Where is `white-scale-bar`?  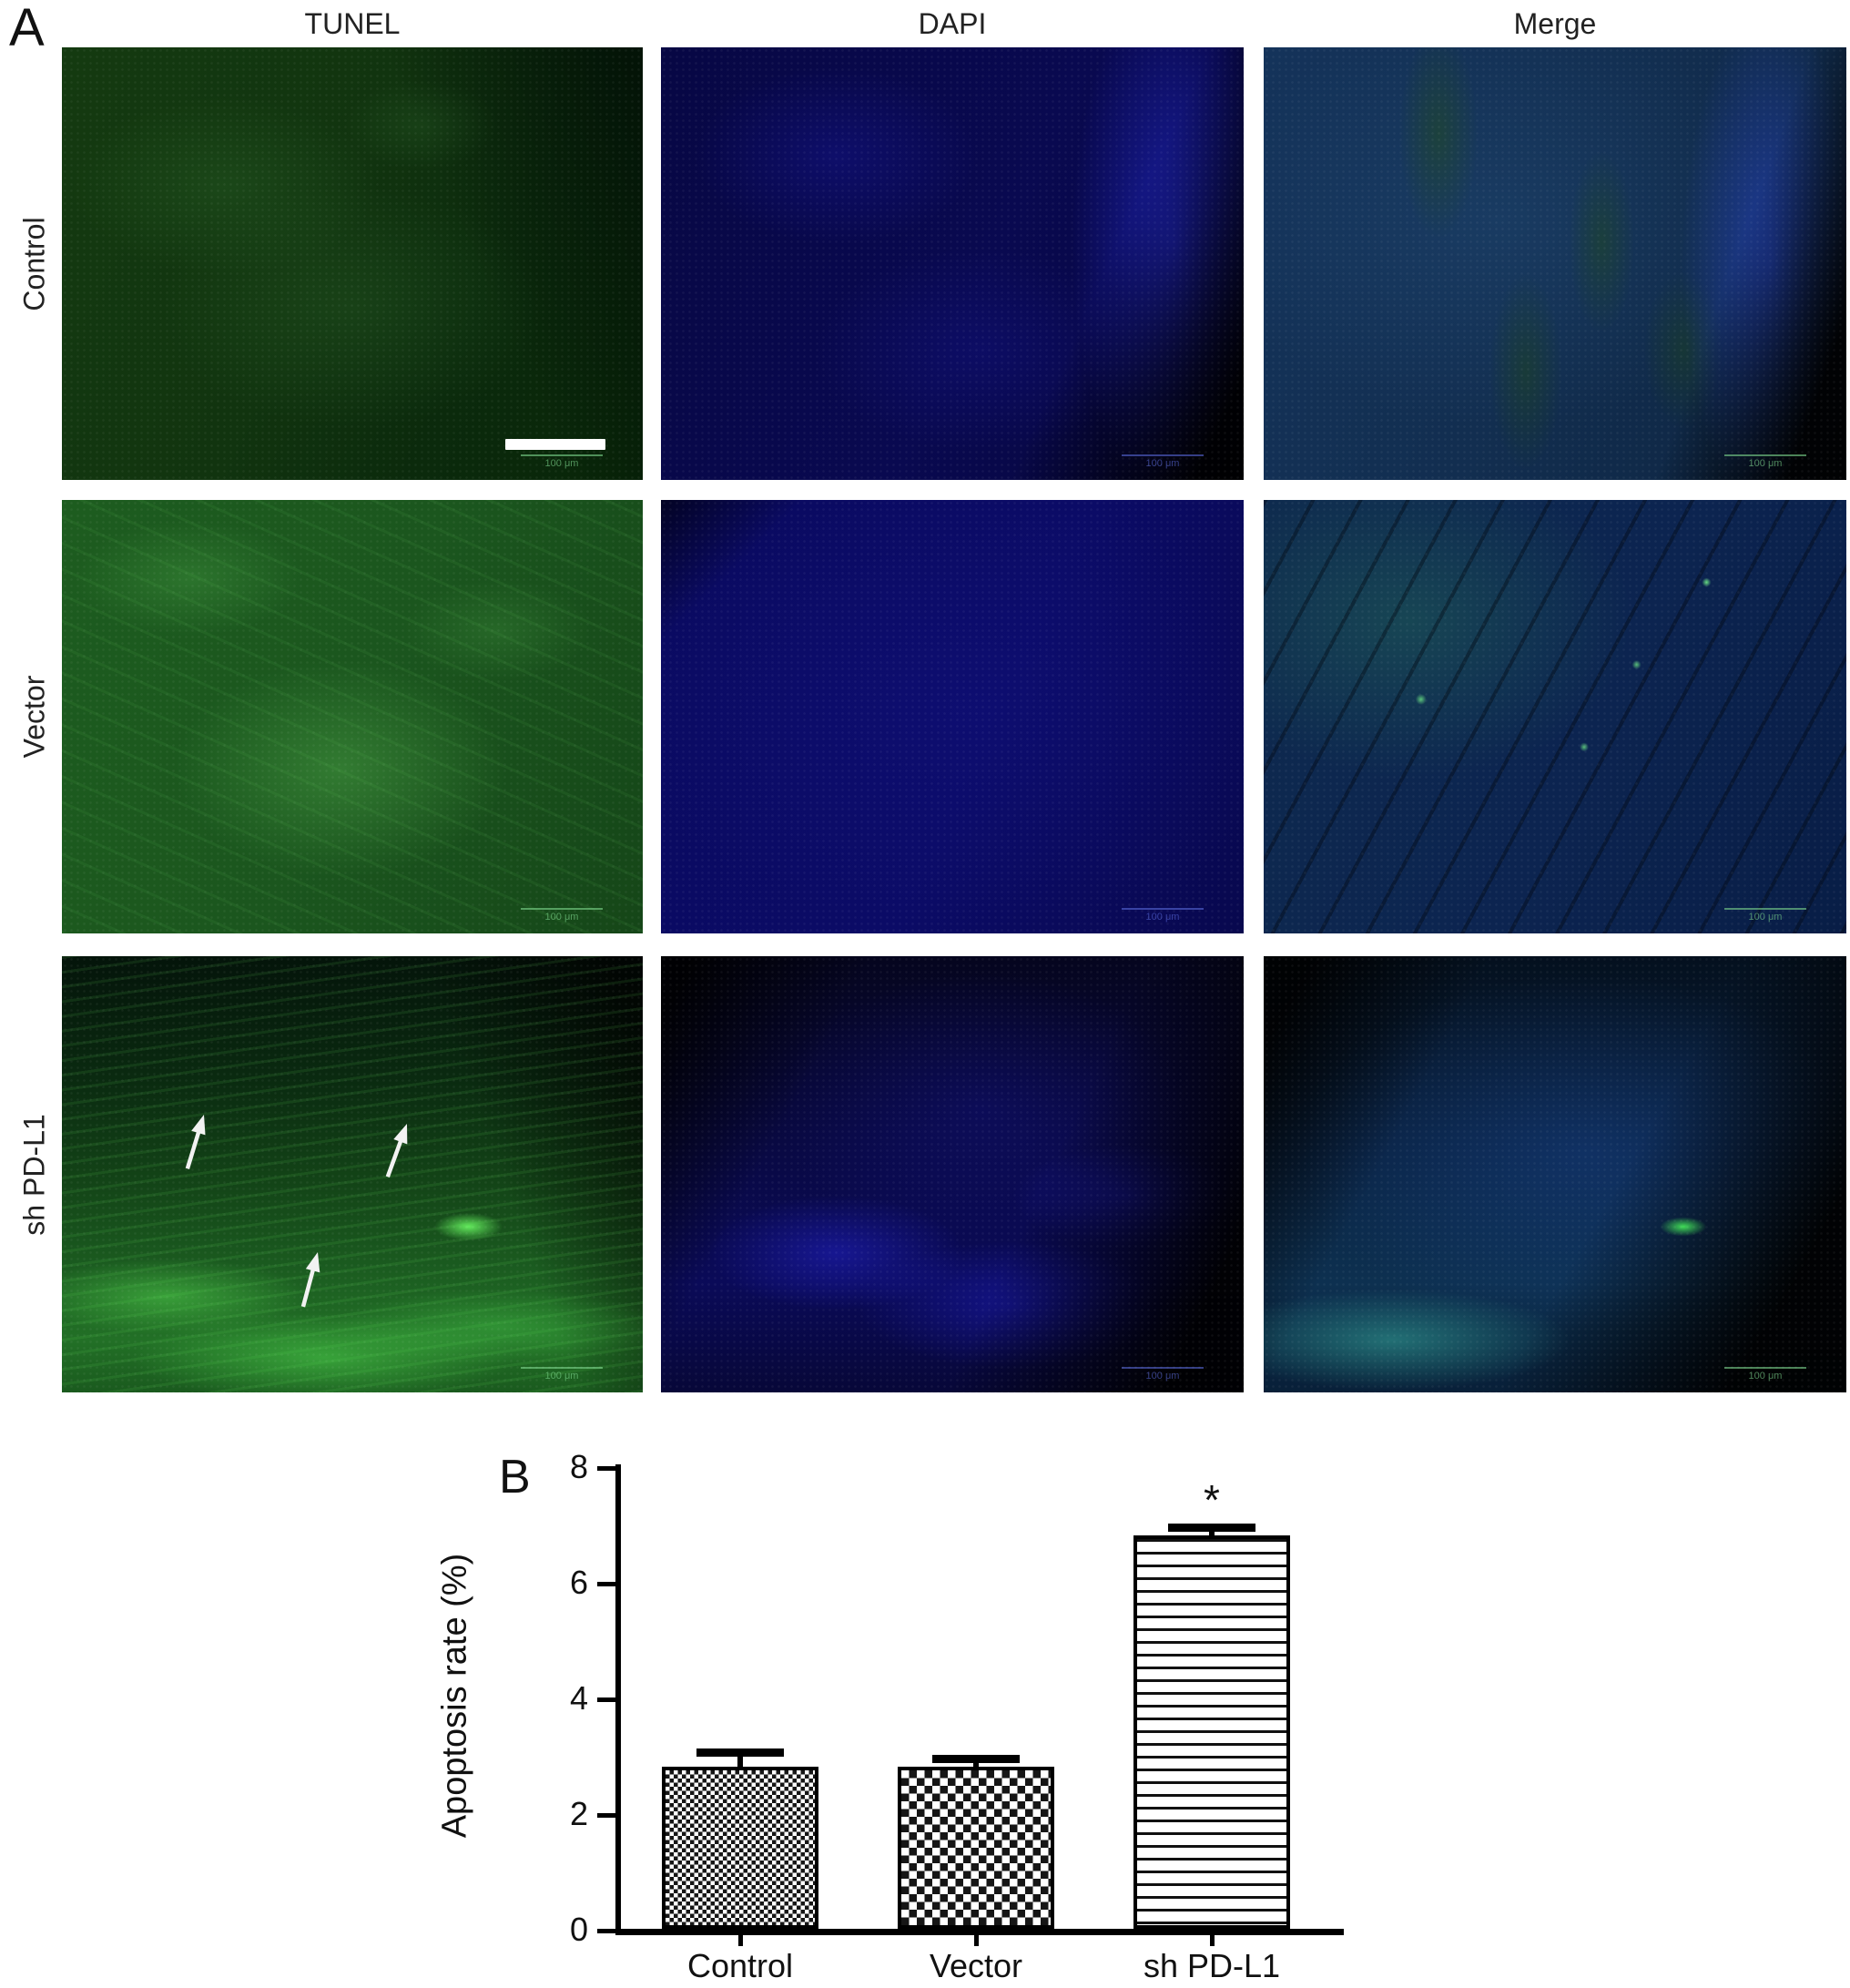 white-scale-bar is located at coordinates (555, 444).